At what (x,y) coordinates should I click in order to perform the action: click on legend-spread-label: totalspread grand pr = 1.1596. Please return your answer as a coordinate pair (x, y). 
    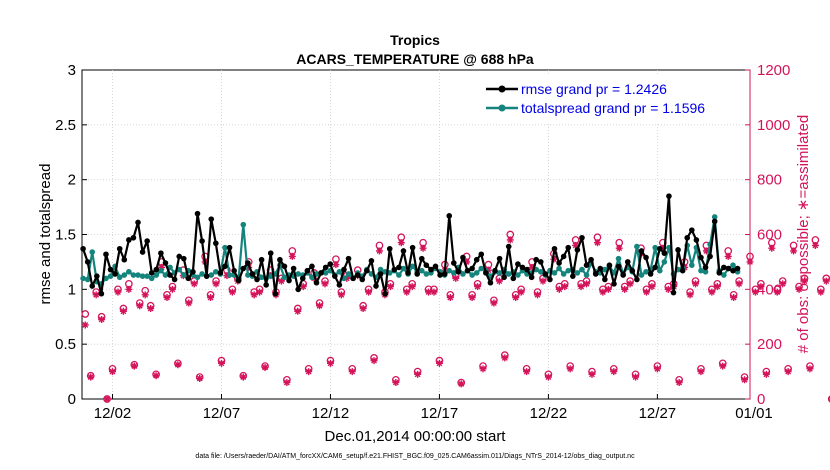
    Looking at the image, I should click on (613, 108).